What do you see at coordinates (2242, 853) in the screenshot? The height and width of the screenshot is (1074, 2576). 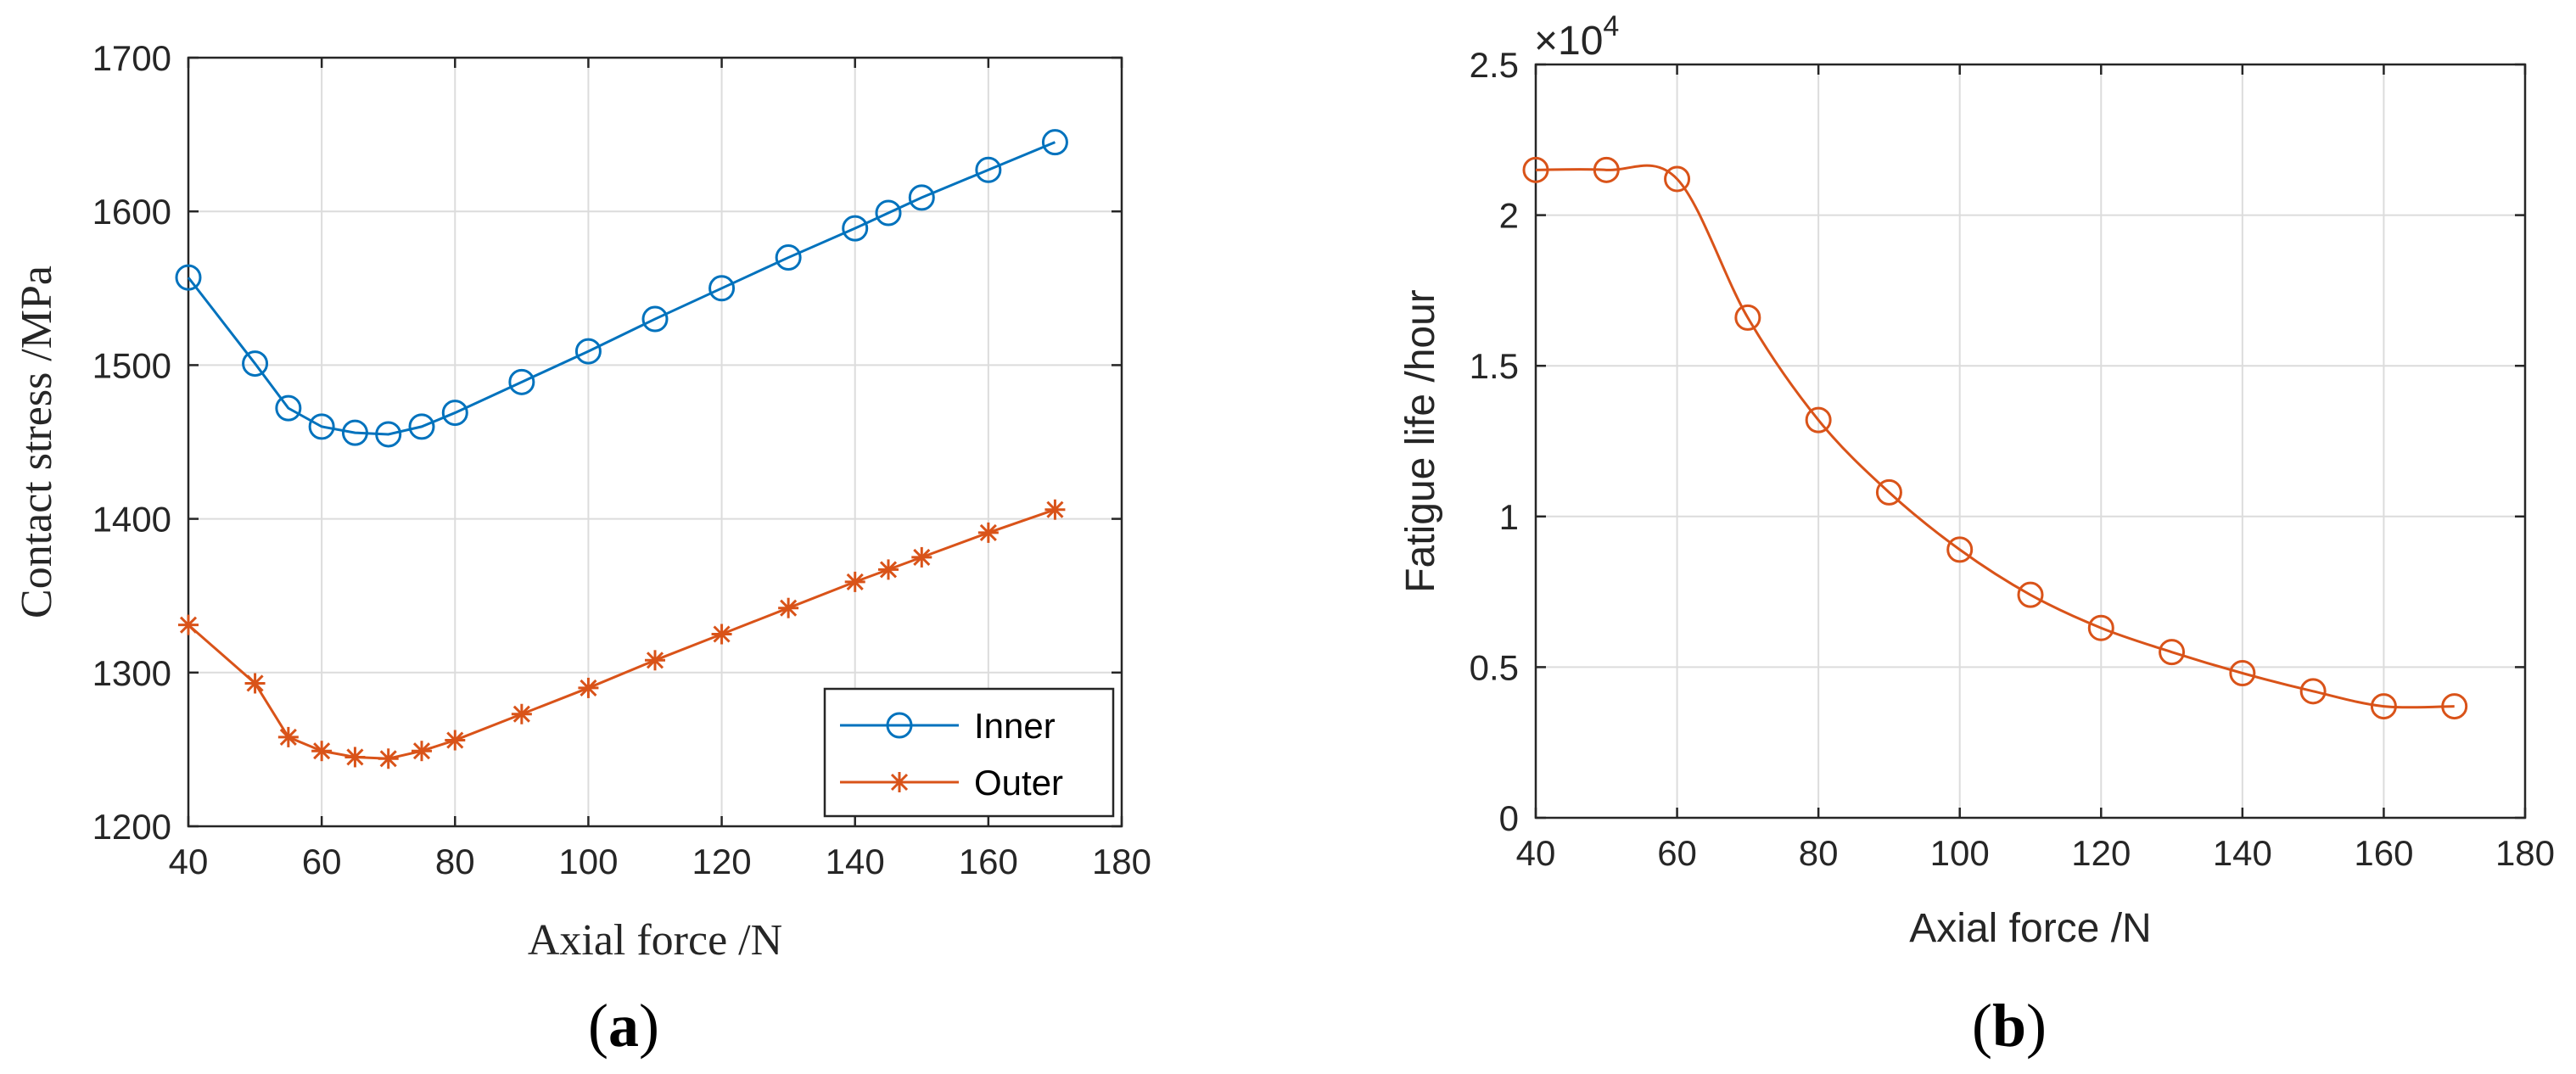 I see `panel-b-x-tick-label: 140` at bounding box center [2242, 853].